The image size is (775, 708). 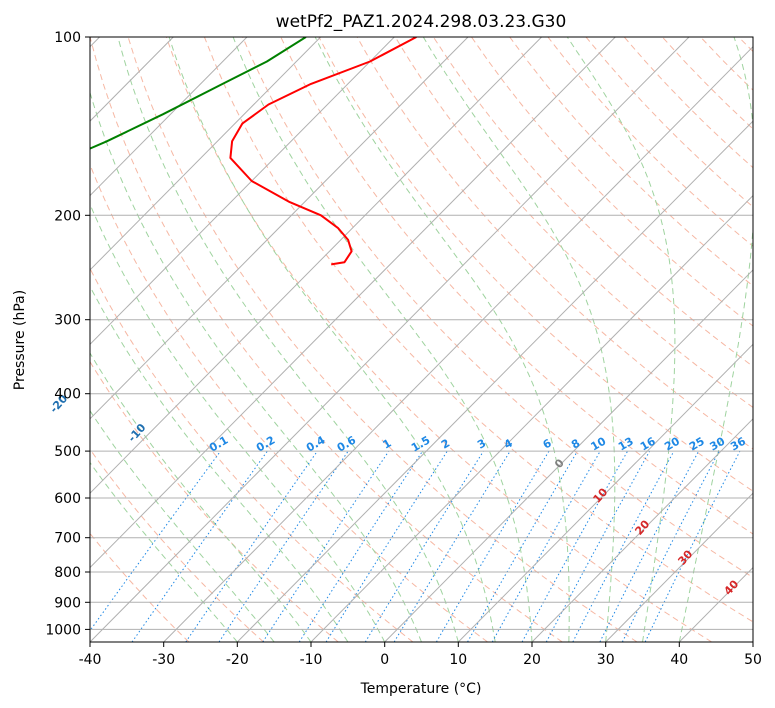 I want to click on chart-title: wetPf2_PAZ1.2024.298.03.23.G30, so click(x=421, y=22).